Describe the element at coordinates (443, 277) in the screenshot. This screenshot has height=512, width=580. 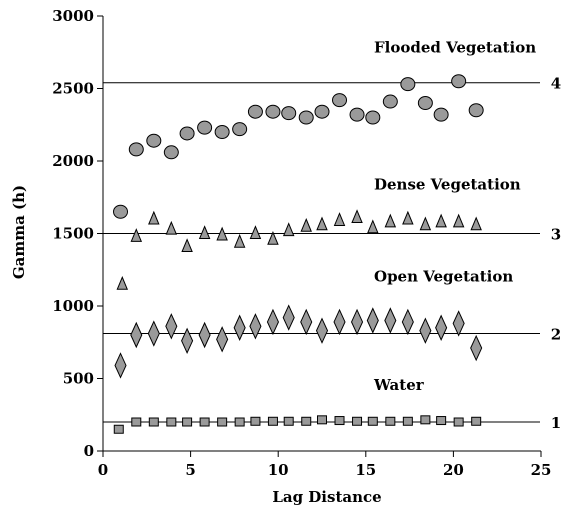
I see `series-label: Open Vegetation` at that location.